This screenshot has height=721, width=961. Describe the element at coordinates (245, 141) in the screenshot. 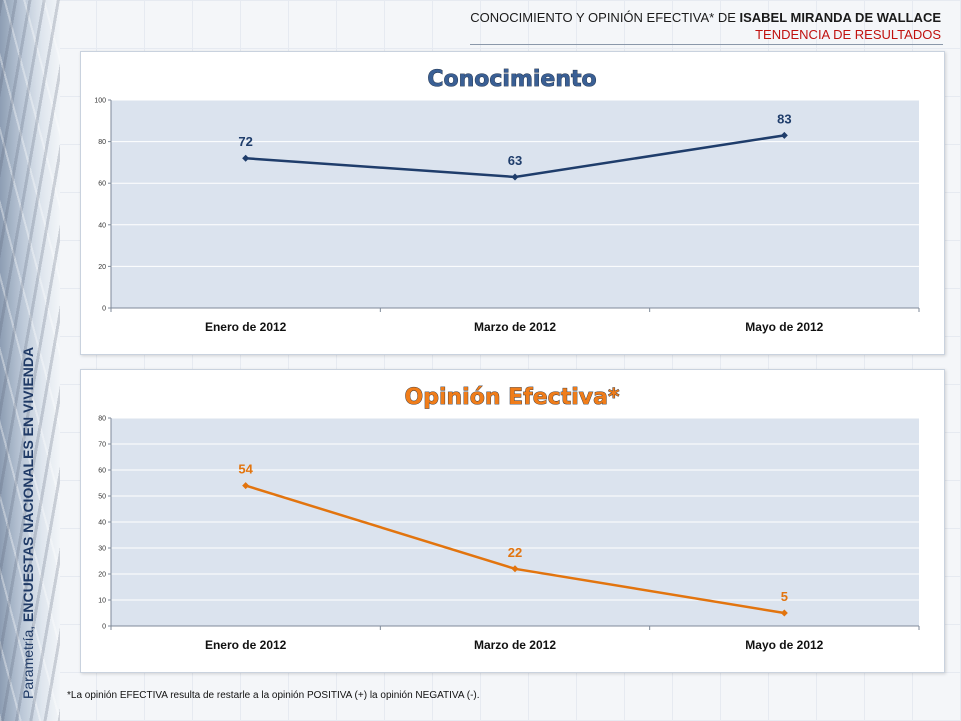

I see `chart1-data-label: 72` at that location.